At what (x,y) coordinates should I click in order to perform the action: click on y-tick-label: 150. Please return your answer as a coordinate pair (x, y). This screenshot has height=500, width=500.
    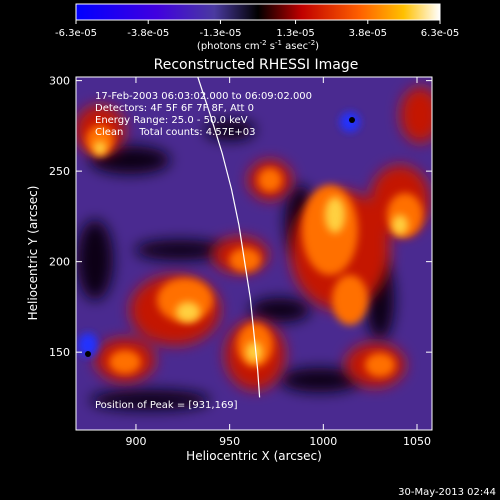
    Looking at the image, I should click on (59, 352).